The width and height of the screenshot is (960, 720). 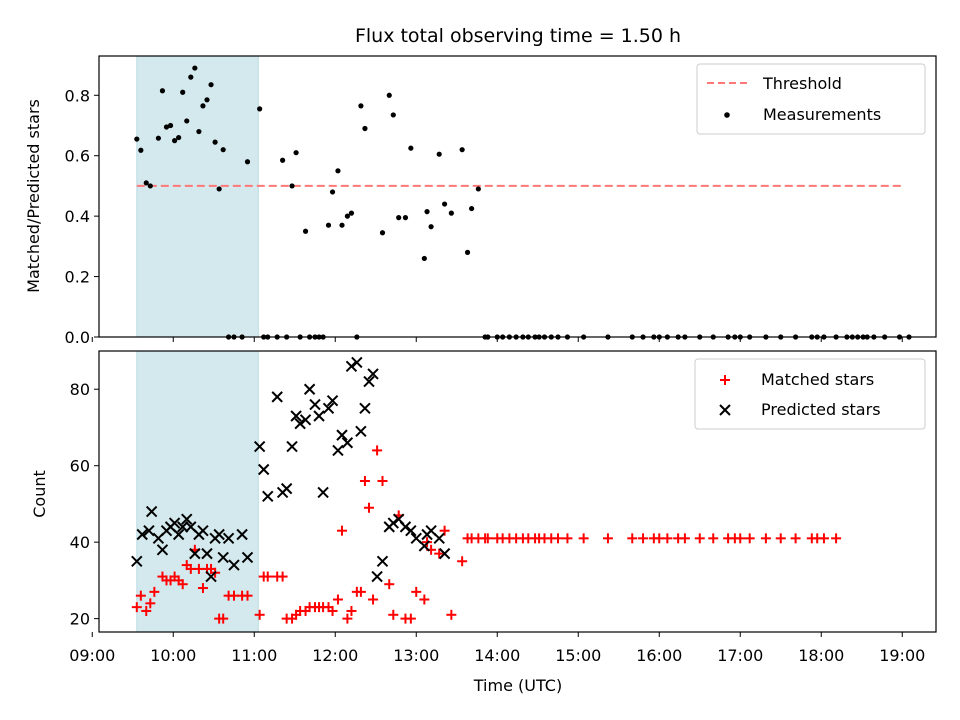 I want to click on predicted-legend-swatch, so click(x=725, y=410).